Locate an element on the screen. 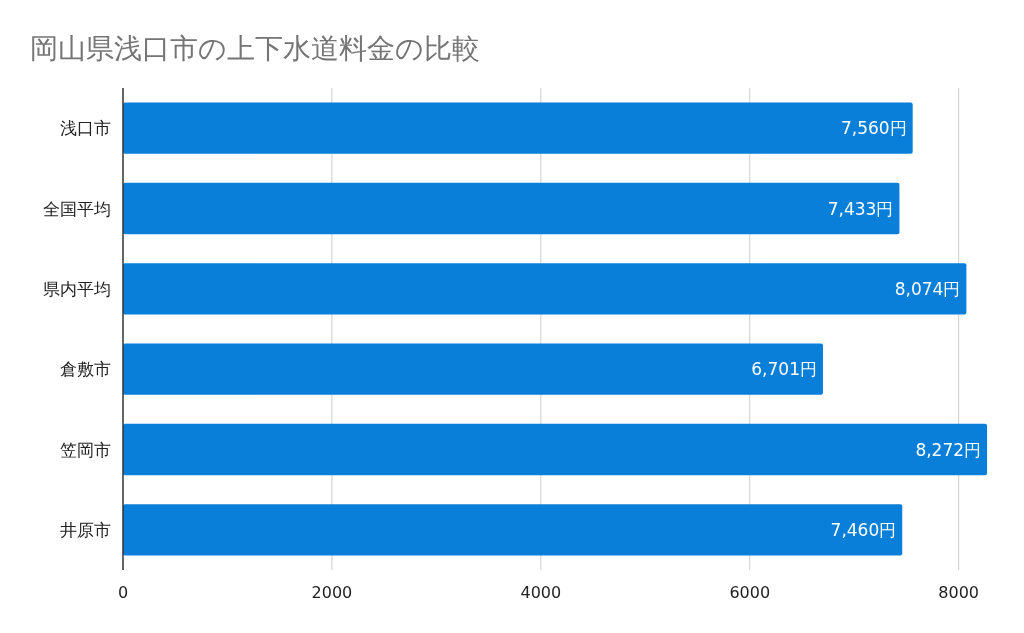 The height and width of the screenshot is (633, 1024). y-tick-label: 浅口市 is located at coordinates (85, 128).